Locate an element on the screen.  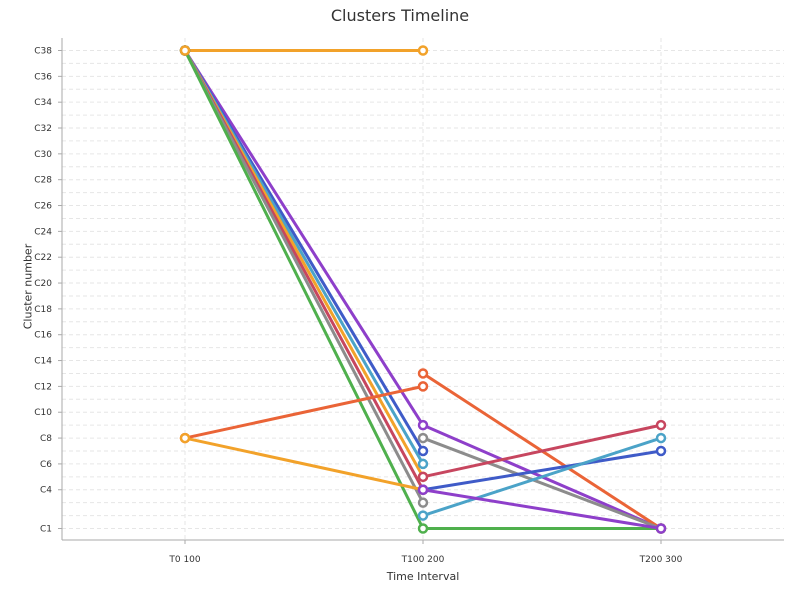
y-tick-label: C6 is located at coordinates (46, 465).